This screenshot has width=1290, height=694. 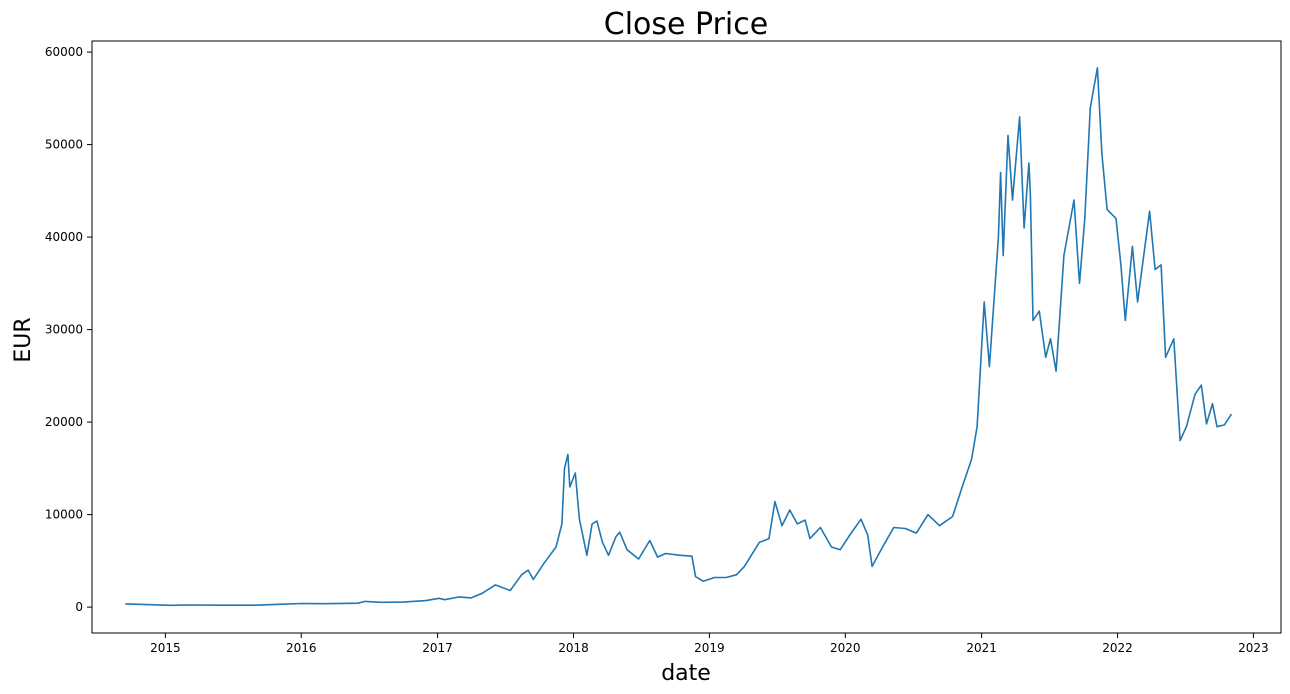 I want to click on chart-title: Close Price, so click(x=686, y=24).